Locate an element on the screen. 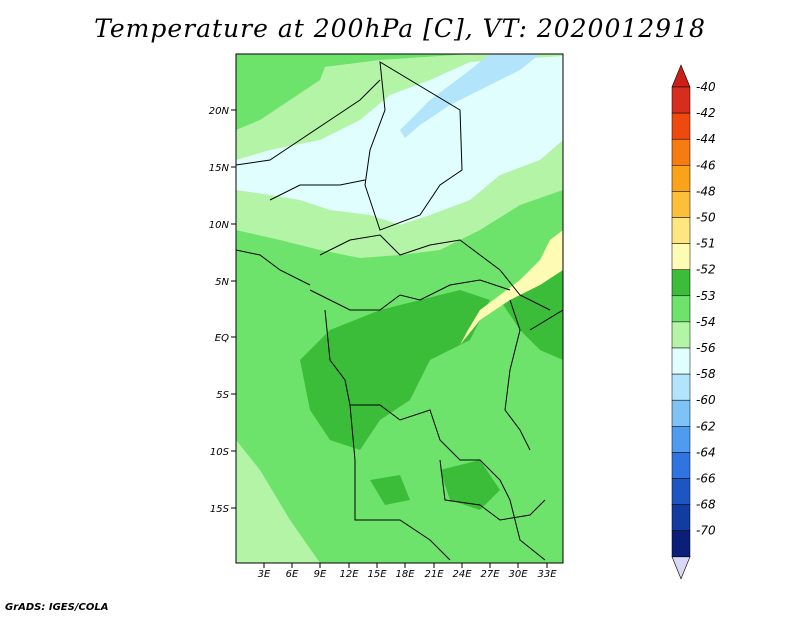 The image size is (800, 618). field-58-streak is located at coordinates (470, 96).